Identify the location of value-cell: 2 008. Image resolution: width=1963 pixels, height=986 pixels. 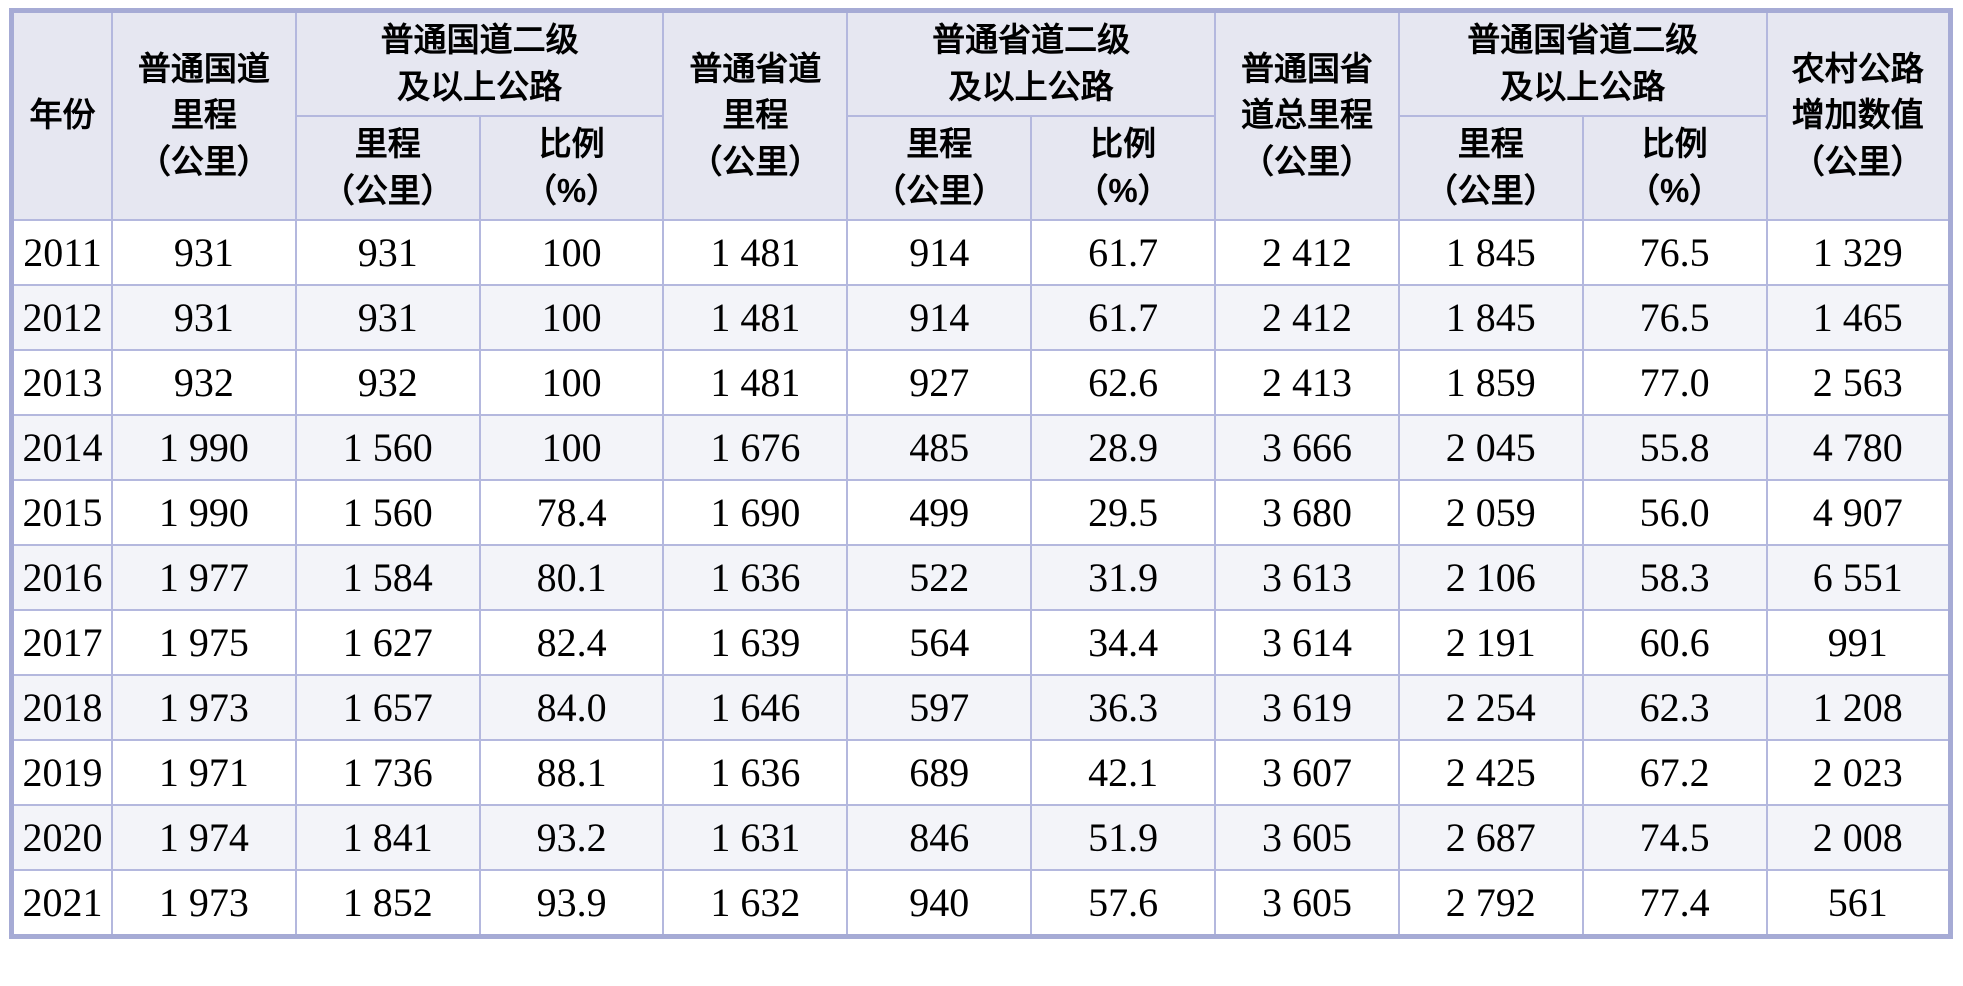
(1858, 837).